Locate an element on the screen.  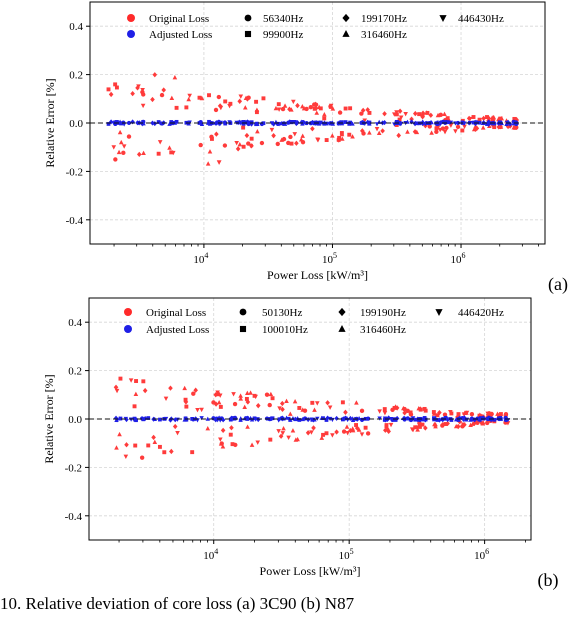
legend-series-label: Adjusted Loss is located at coordinates (180, 35).